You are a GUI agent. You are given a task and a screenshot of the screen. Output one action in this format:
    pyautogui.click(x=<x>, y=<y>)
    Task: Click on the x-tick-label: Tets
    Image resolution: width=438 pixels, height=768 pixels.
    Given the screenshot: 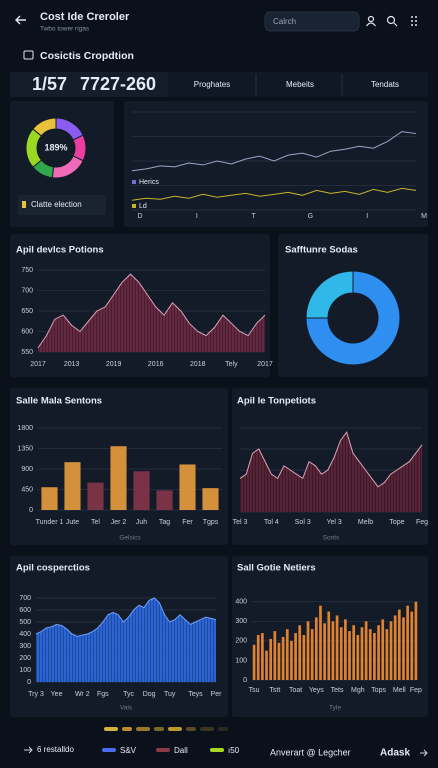 What is the action you would take?
    pyautogui.click(x=337, y=690)
    